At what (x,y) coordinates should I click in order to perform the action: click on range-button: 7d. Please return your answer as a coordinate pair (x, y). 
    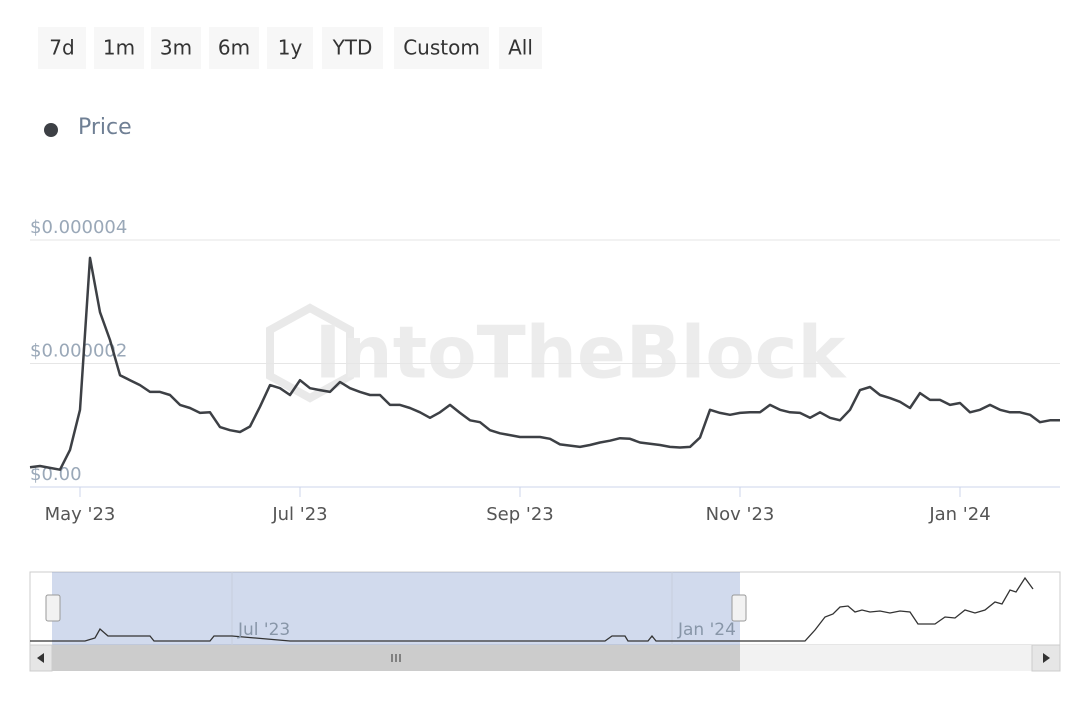
    Looking at the image, I should click on (62, 48).